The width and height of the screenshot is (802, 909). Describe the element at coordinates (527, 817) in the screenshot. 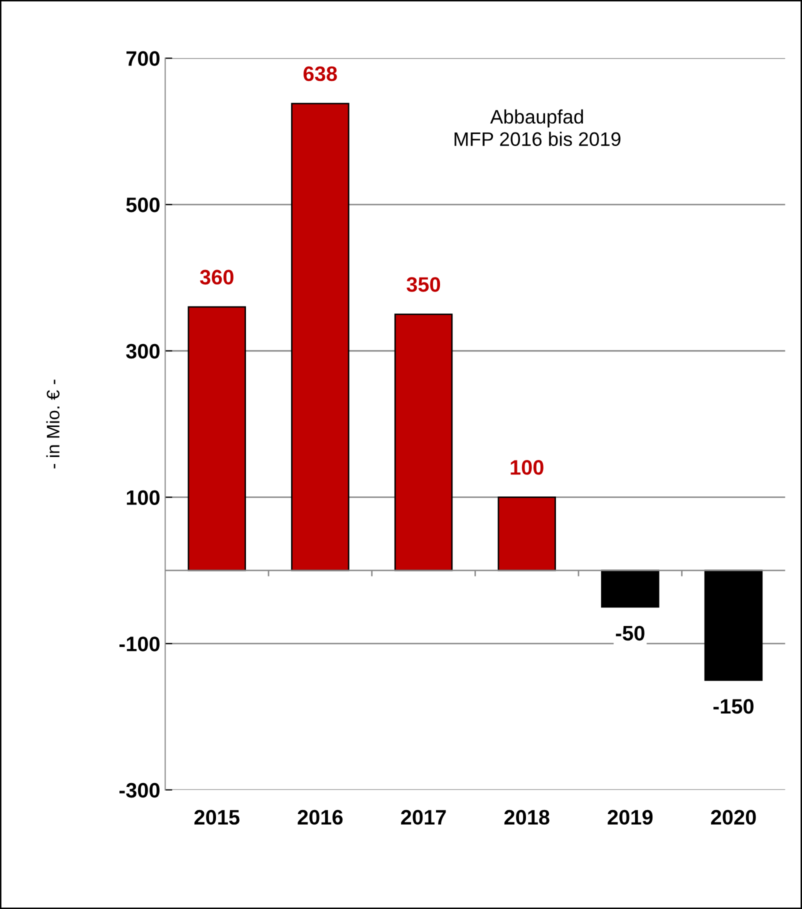

I see `x-tick-label: 2018` at that location.